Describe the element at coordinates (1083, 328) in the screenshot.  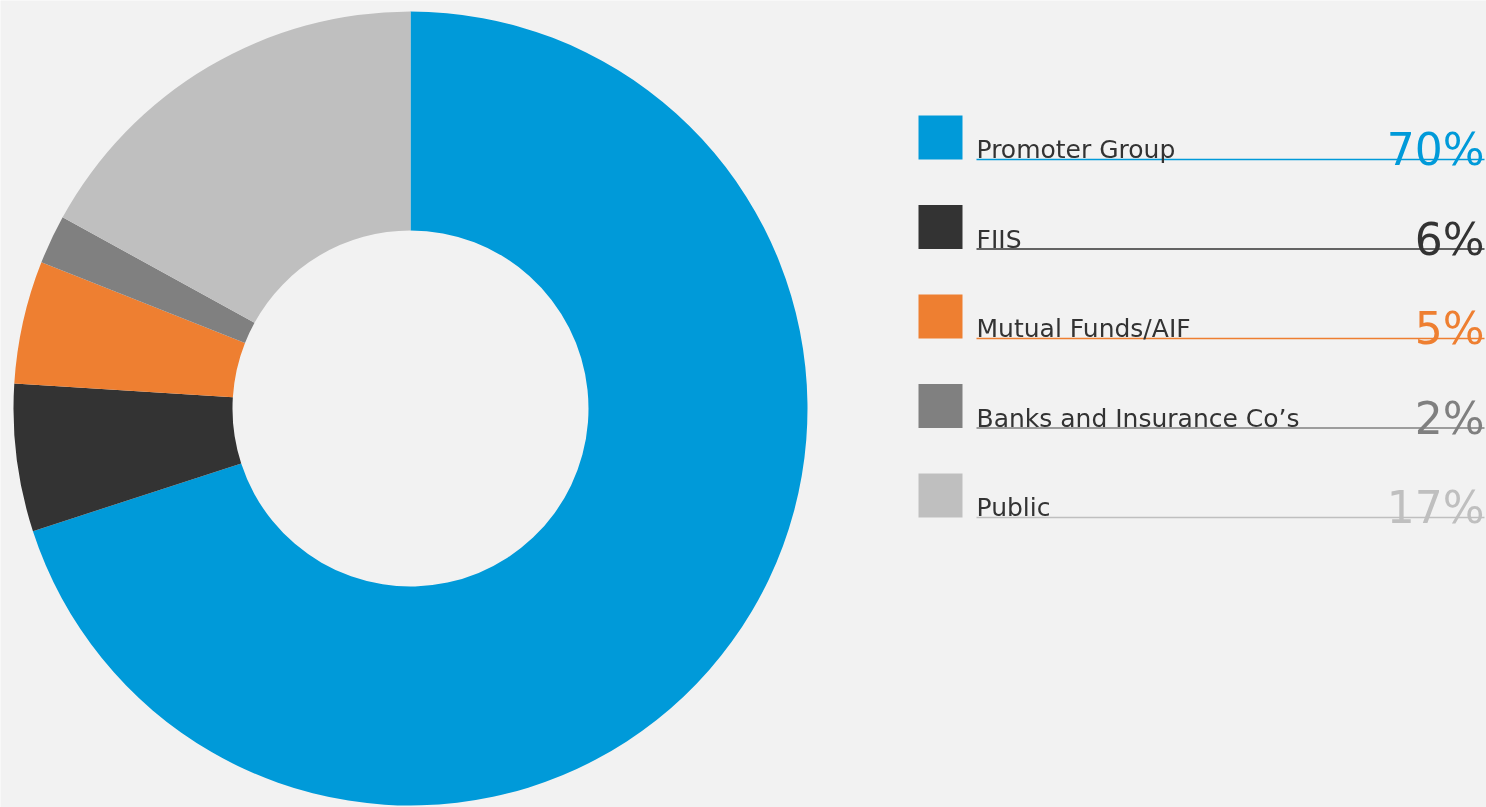
I see `legend-label: Mutual Funds/AIF` at that location.